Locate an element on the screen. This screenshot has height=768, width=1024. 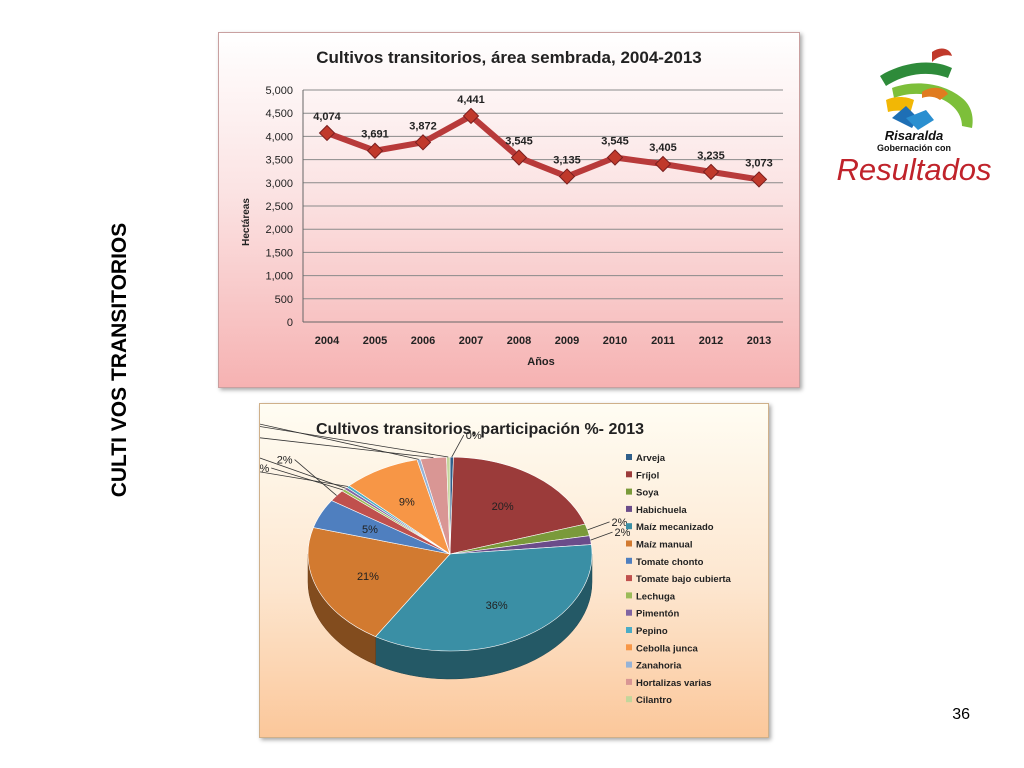
legend-label: Soya is located at coordinates (647, 493).